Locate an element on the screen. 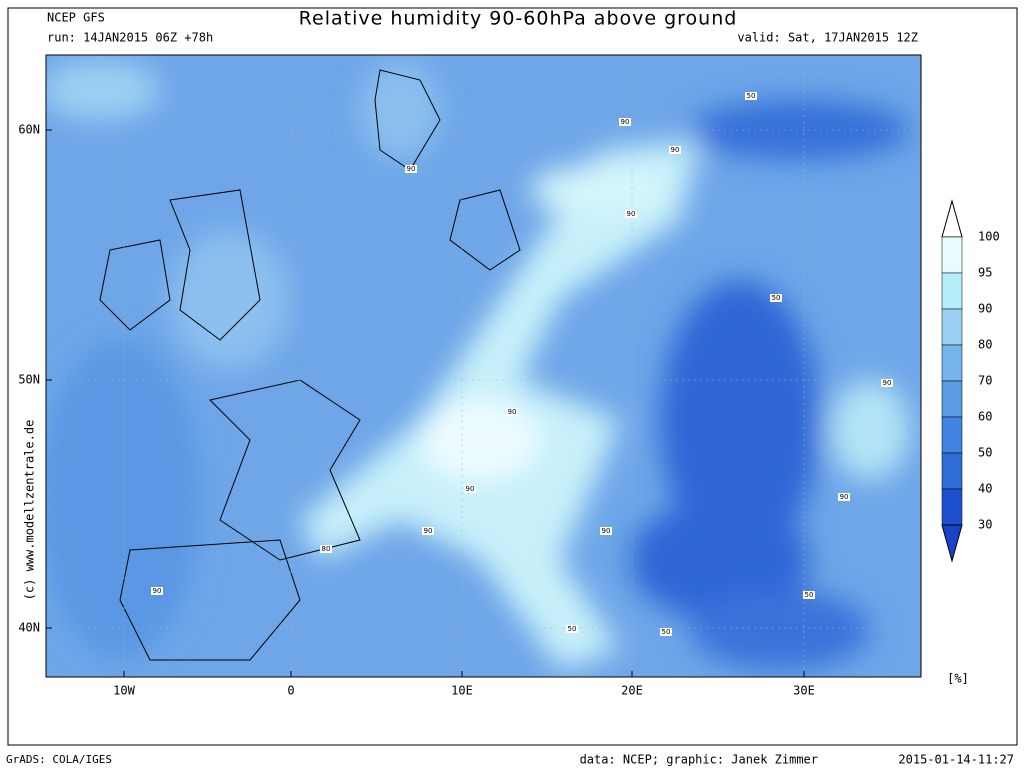  colorbar-label: 60 is located at coordinates (985, 417).